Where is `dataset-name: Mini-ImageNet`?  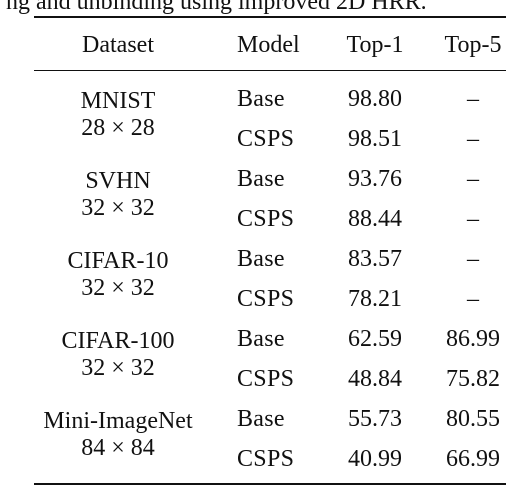
dataset-name: Mini-ImageNet is located at coordinates (118, 421).